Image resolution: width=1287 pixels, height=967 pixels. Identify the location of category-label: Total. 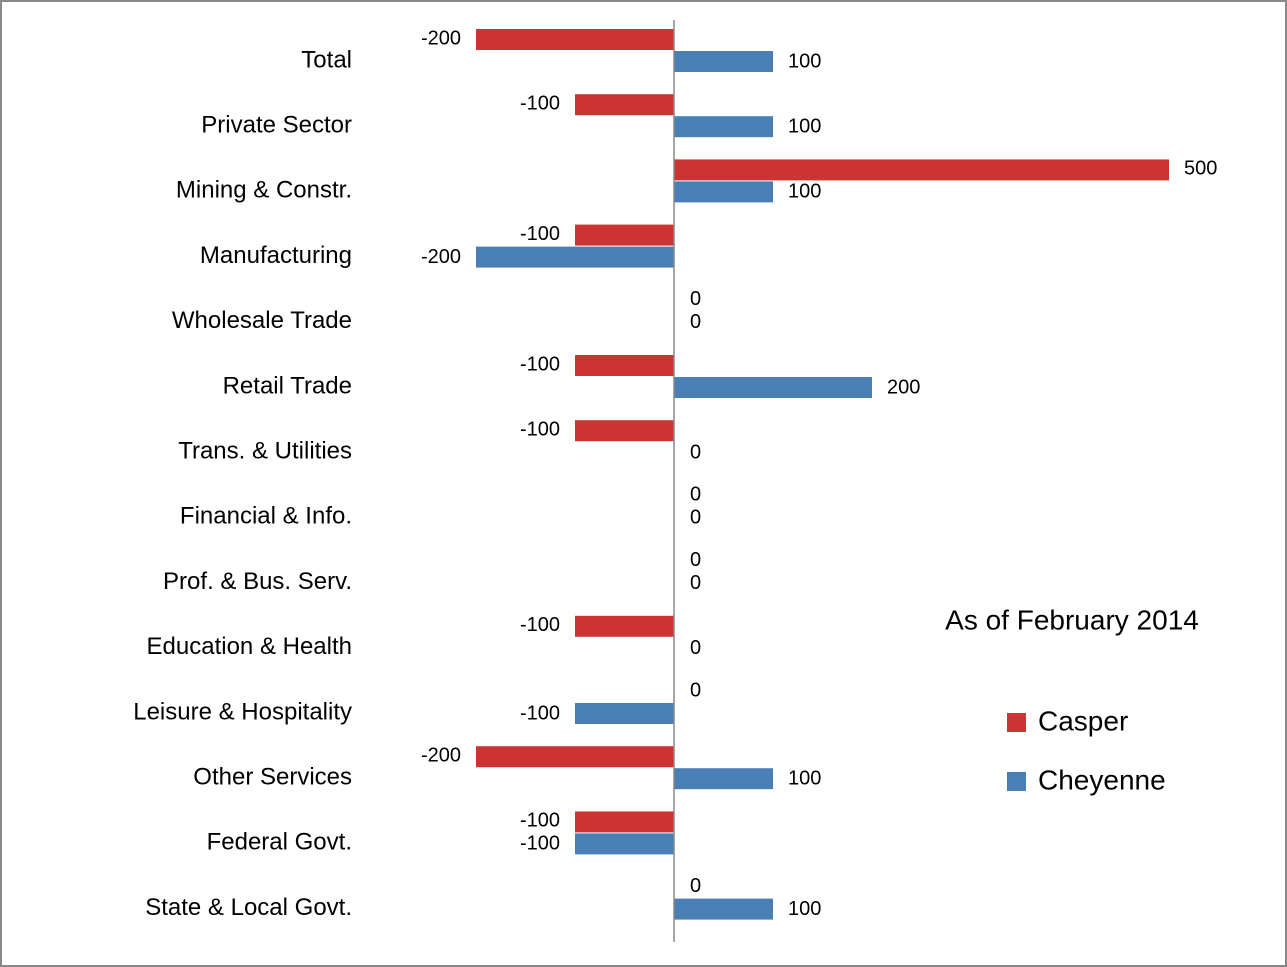
(326, 59).